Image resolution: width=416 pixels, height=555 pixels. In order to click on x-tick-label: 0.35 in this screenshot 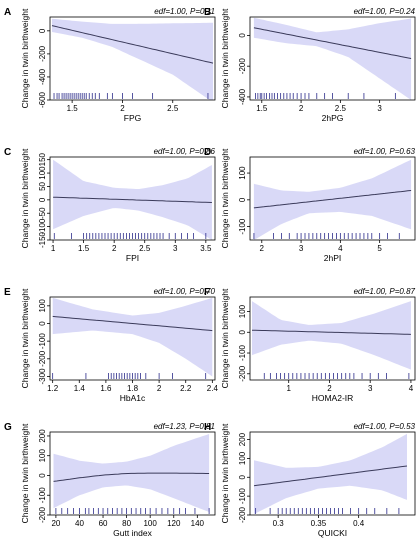, I will do `click(319, 523)`.